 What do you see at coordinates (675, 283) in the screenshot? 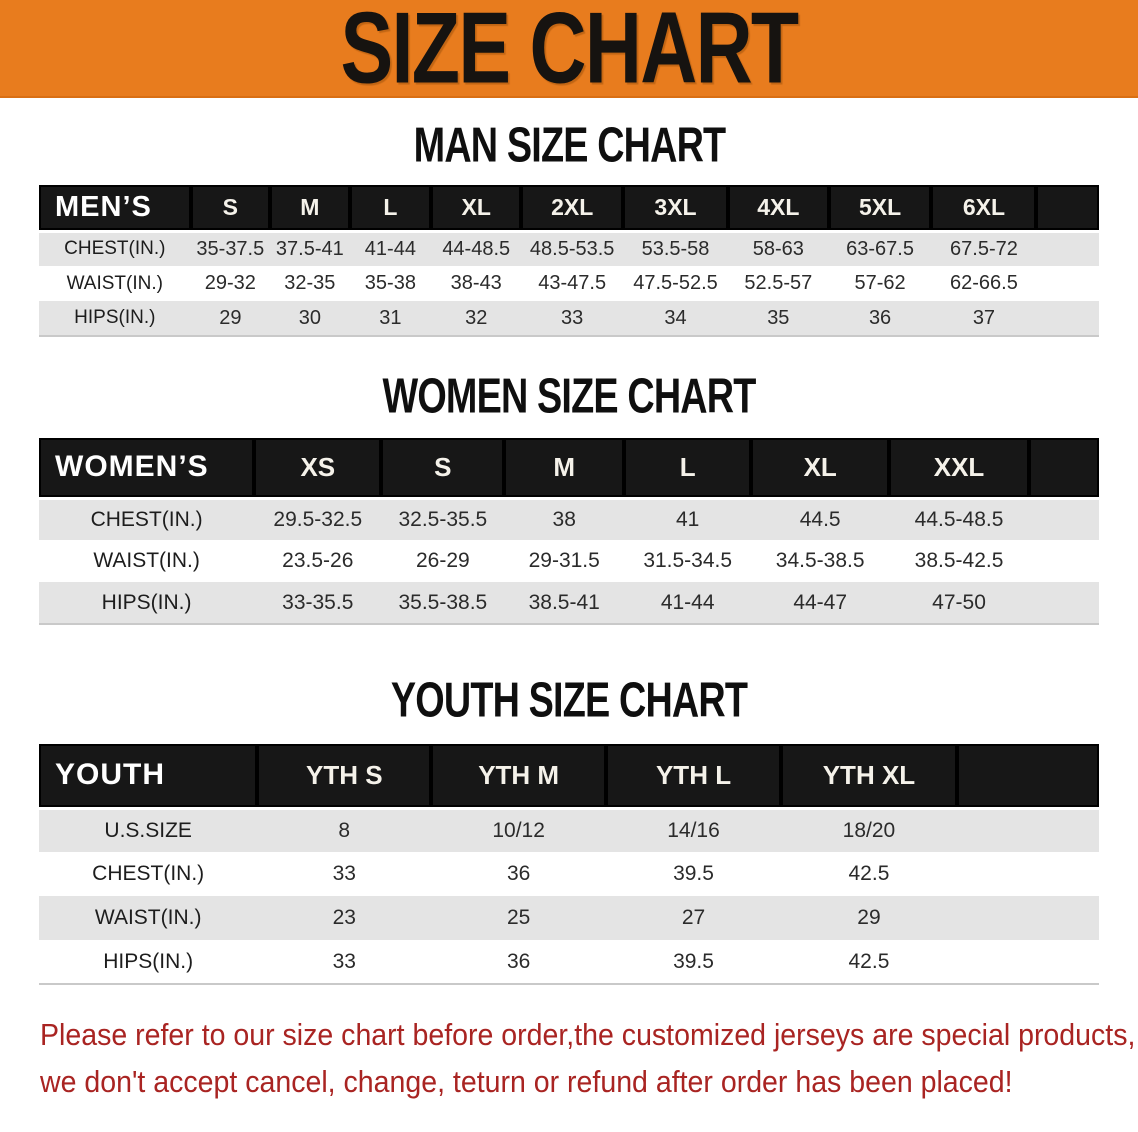
I see `size-value-cell: 47.5-52.5` at bounding box center [675, 283].